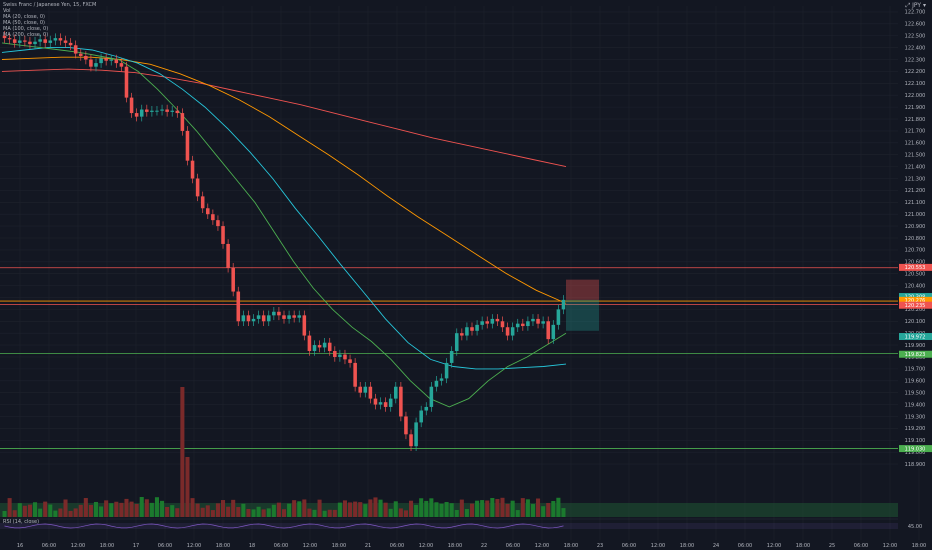  What do you see at coordinates (7, 11) in the screenshot?
I see `legend-item-vol: Vol` at bounding box center [7, 11].